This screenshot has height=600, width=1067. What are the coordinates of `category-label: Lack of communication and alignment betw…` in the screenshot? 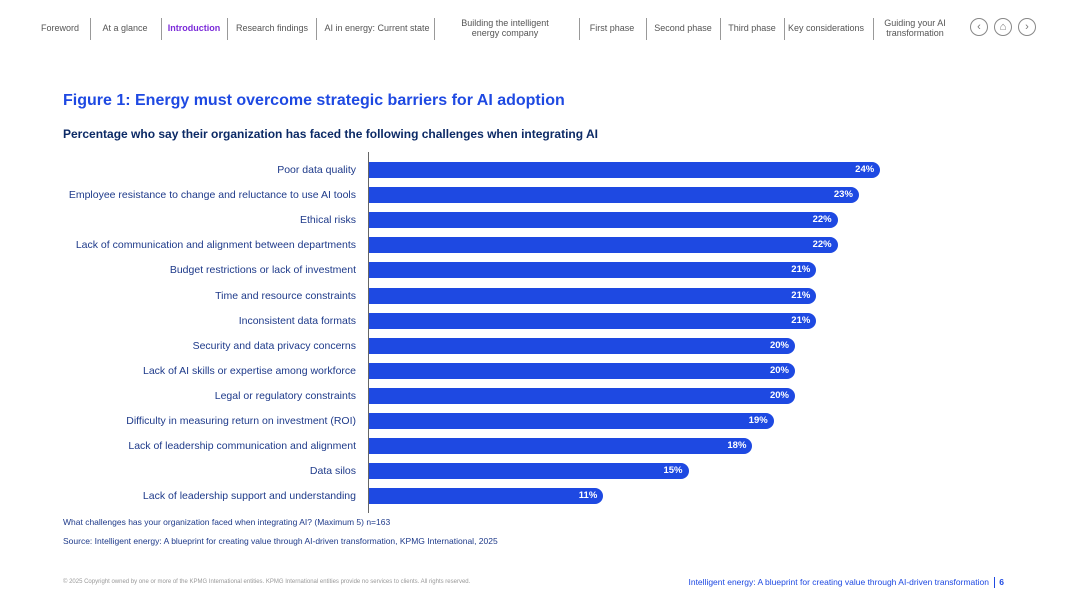 It's located at (215, 245).